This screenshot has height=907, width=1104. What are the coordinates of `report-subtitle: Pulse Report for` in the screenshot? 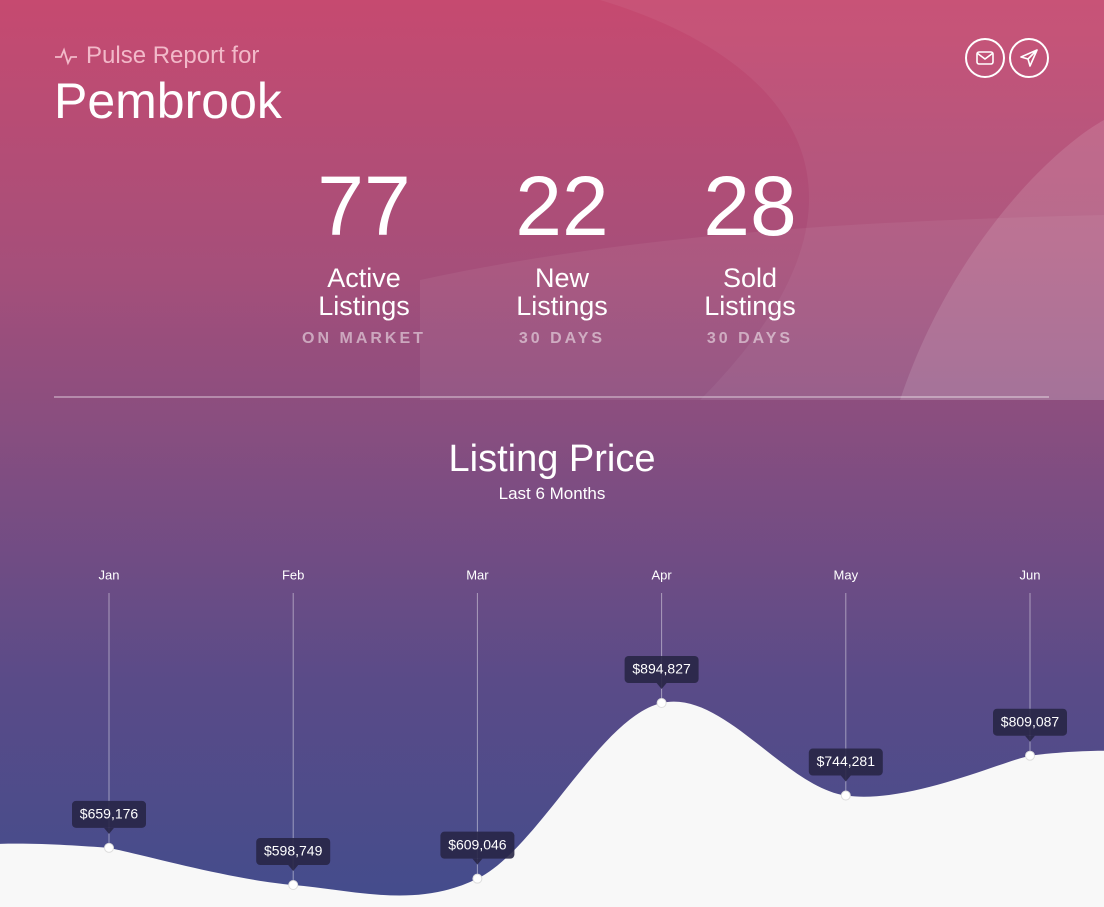 It's located at (156, 56).